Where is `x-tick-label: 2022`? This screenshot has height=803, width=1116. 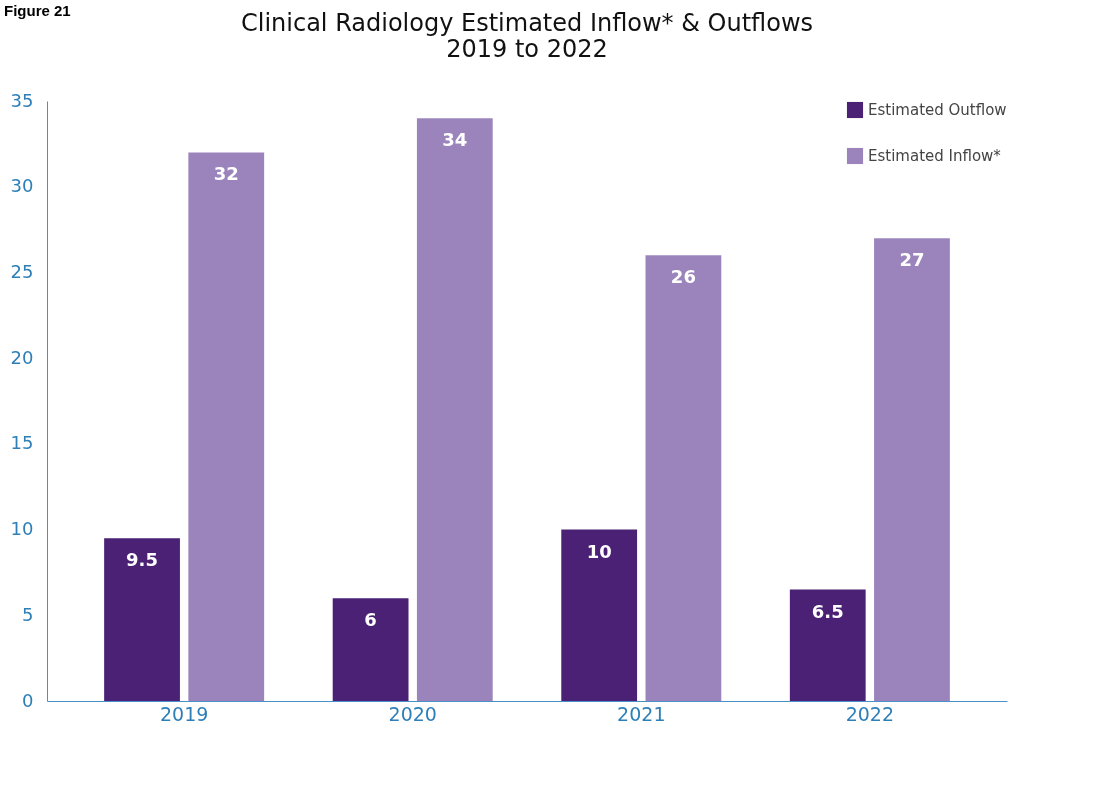 x-tick-label: 2022 is located at coordinates (870, 713).